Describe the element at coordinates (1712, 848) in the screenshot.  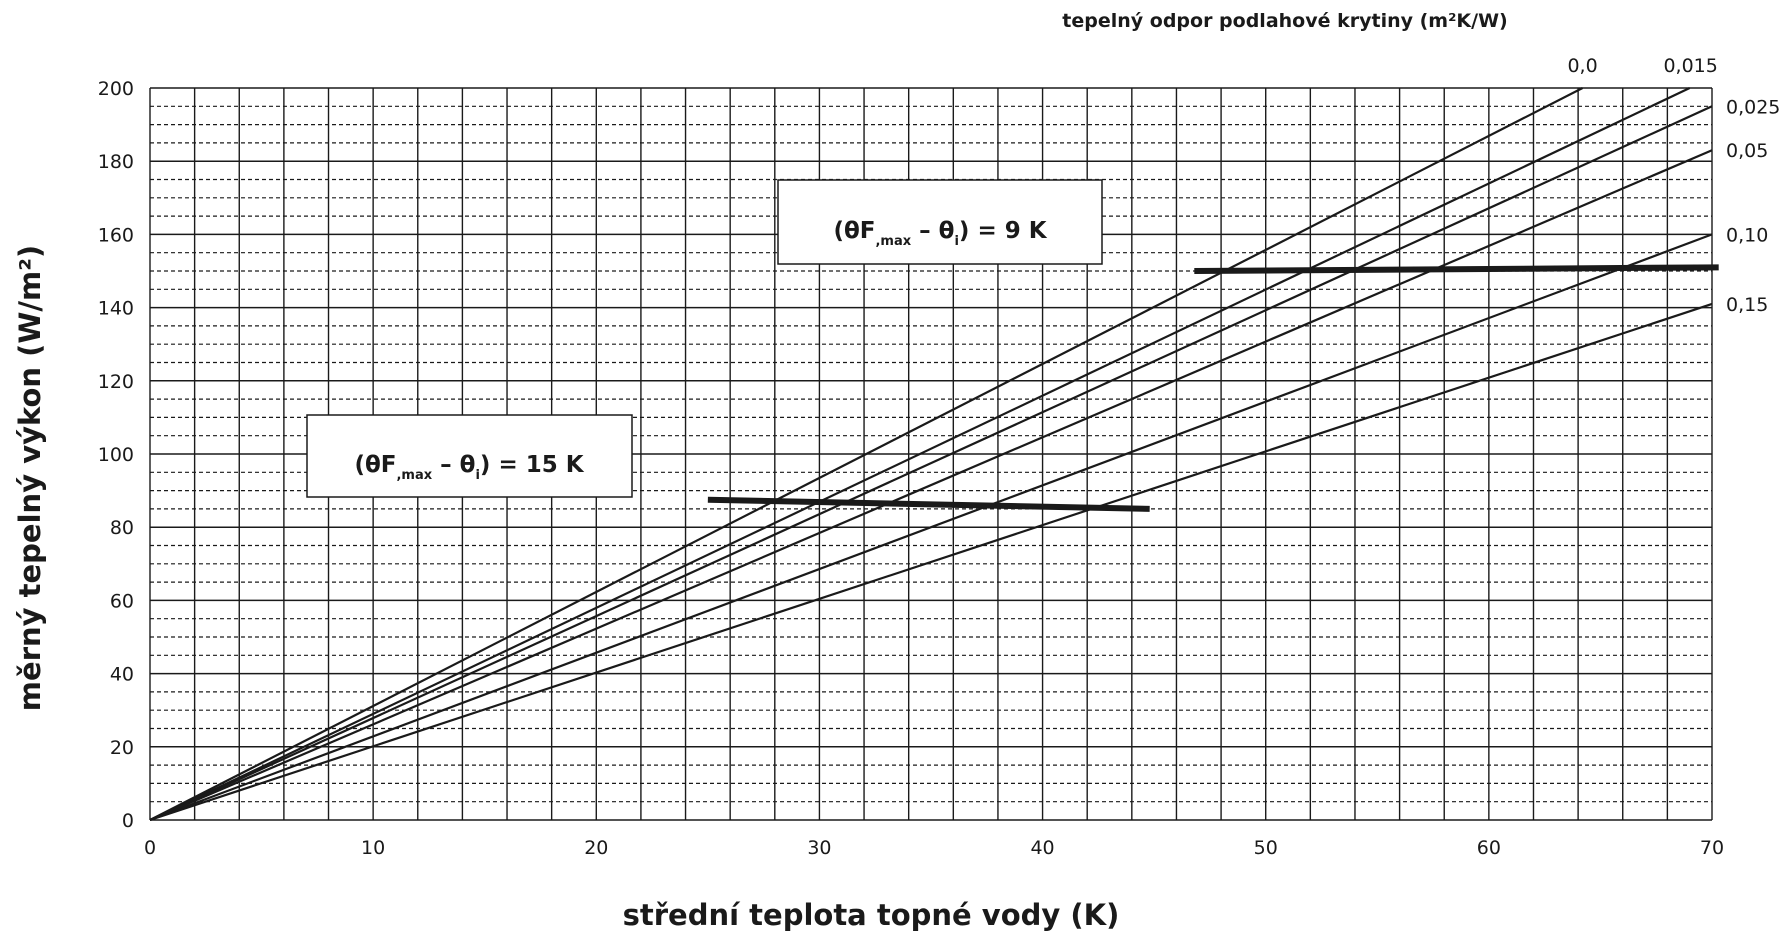
I see `x-tick-label: 70` at that location.